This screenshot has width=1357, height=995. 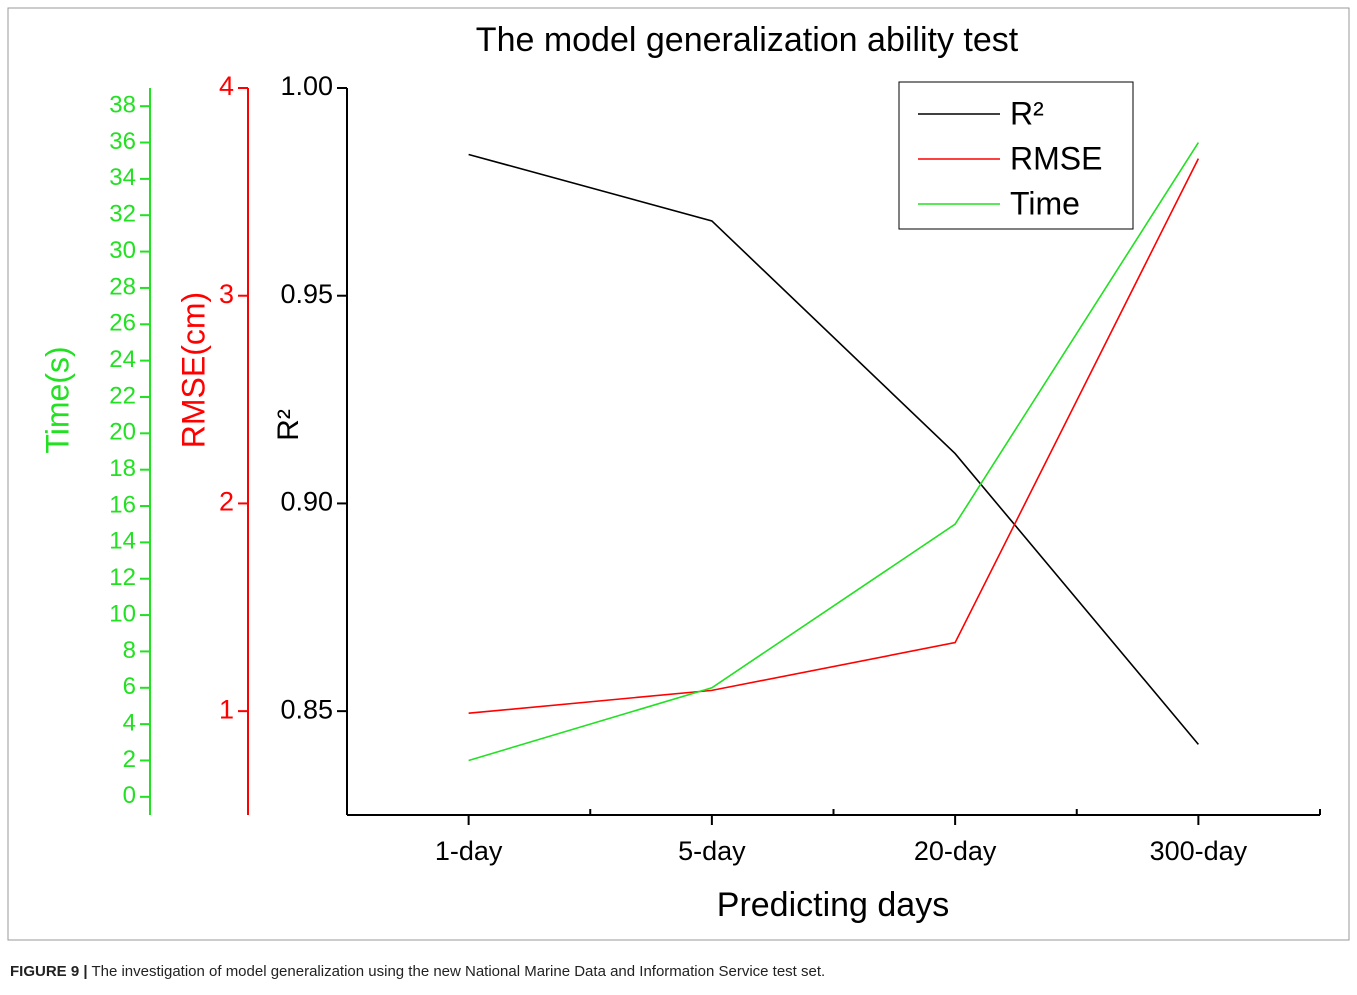 I want to click on y-tick-label: 0.90, so click(x=306, y=502).